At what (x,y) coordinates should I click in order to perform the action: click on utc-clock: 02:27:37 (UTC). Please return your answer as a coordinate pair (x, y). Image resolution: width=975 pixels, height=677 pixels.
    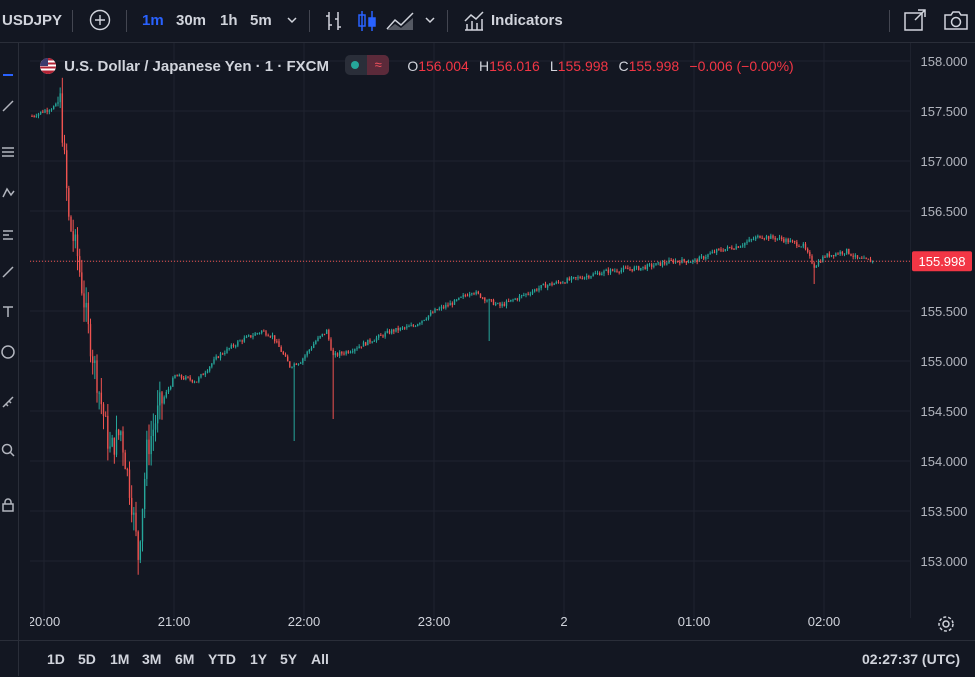
    Looking at the image, I should click on (911, 659).